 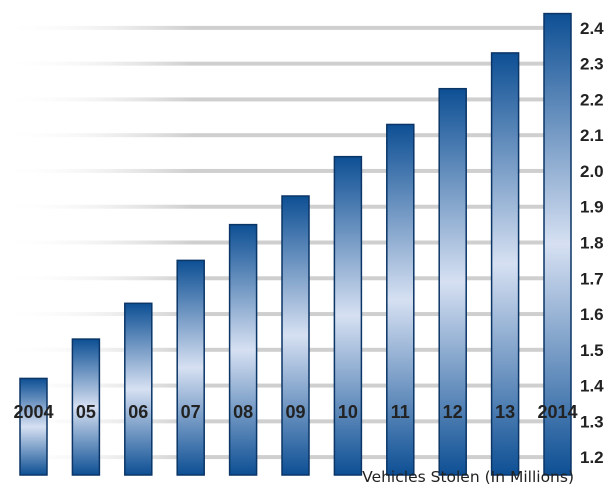 I want to click on y-tick-label: 1.6, so click(x=592, y=314).